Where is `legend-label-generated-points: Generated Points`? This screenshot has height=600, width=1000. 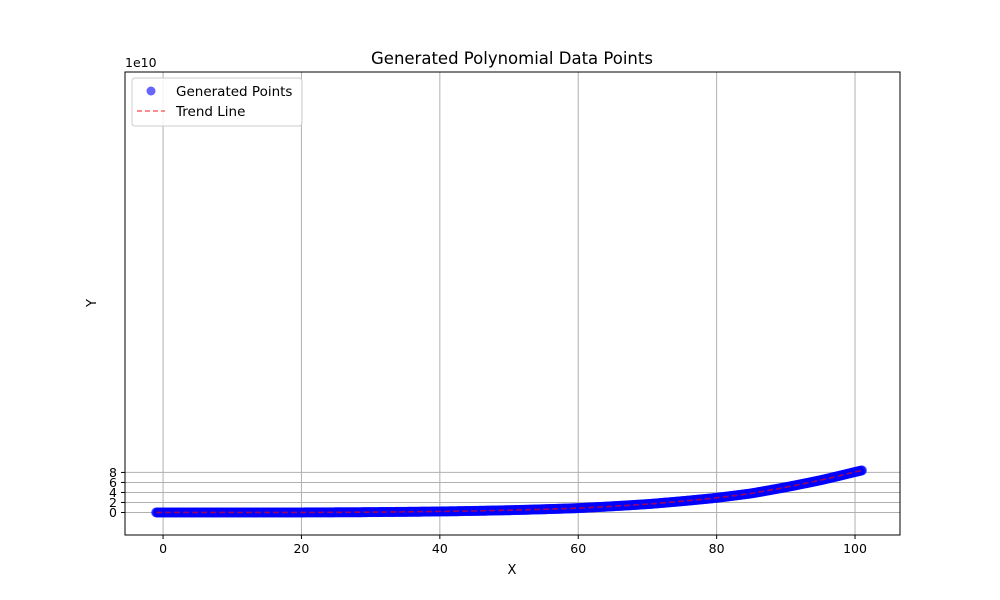
legend-label-generated-points: Generated Points is located at coordinates (234, 92).